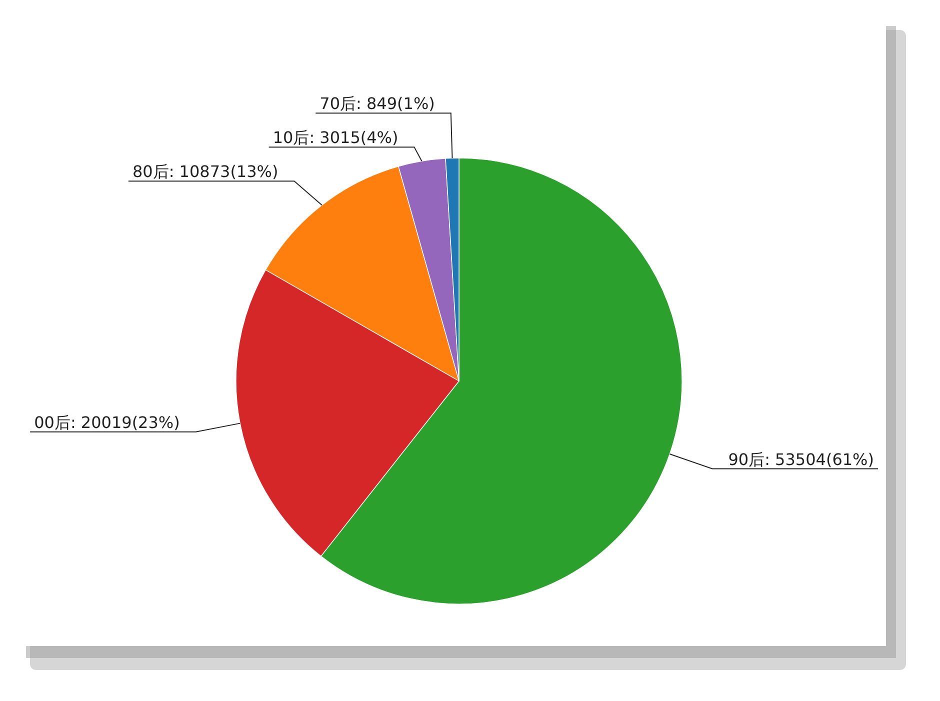  I want to click on slice-label: 10后: 3015(4%), so click(335, 138).